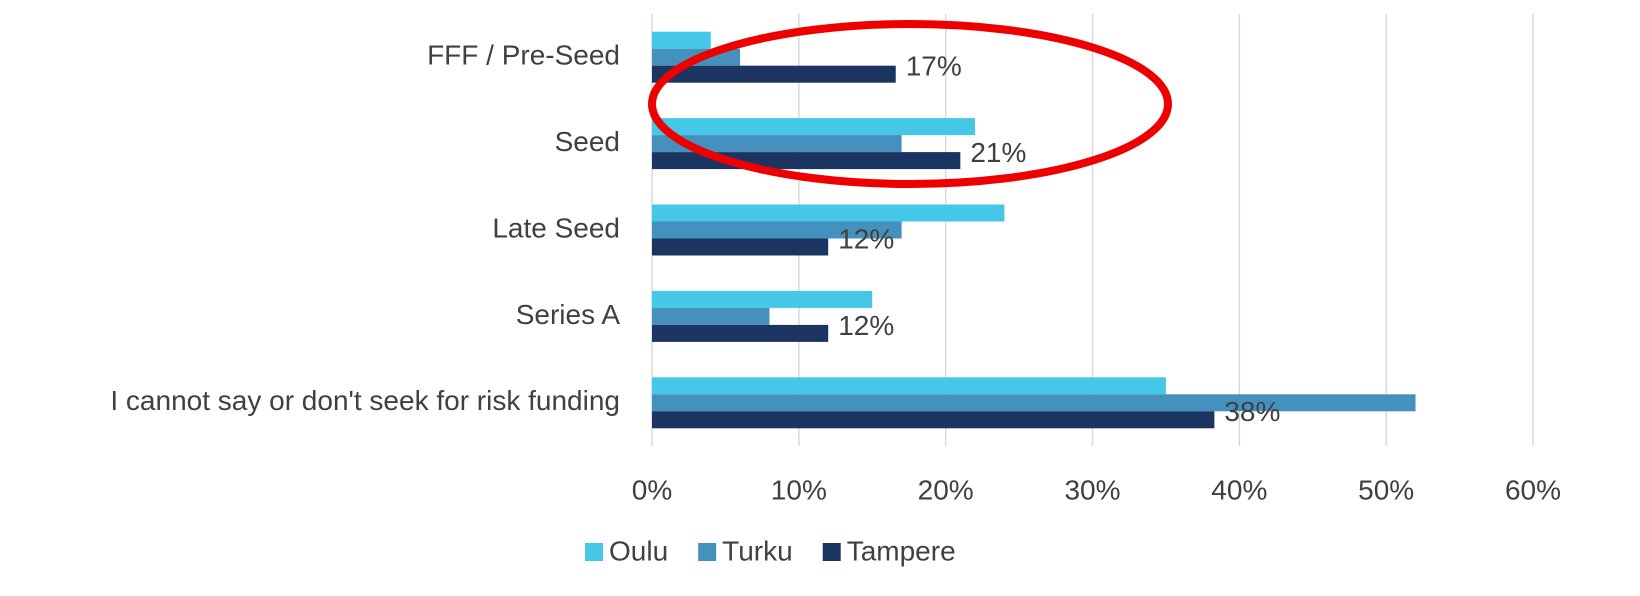 The width and height of the screenshot is (1640, 596). What do you see at coordinates (587, 141) in the screenshot?
I see `y-tick-label: Seed` at bounding box center [587, 141].